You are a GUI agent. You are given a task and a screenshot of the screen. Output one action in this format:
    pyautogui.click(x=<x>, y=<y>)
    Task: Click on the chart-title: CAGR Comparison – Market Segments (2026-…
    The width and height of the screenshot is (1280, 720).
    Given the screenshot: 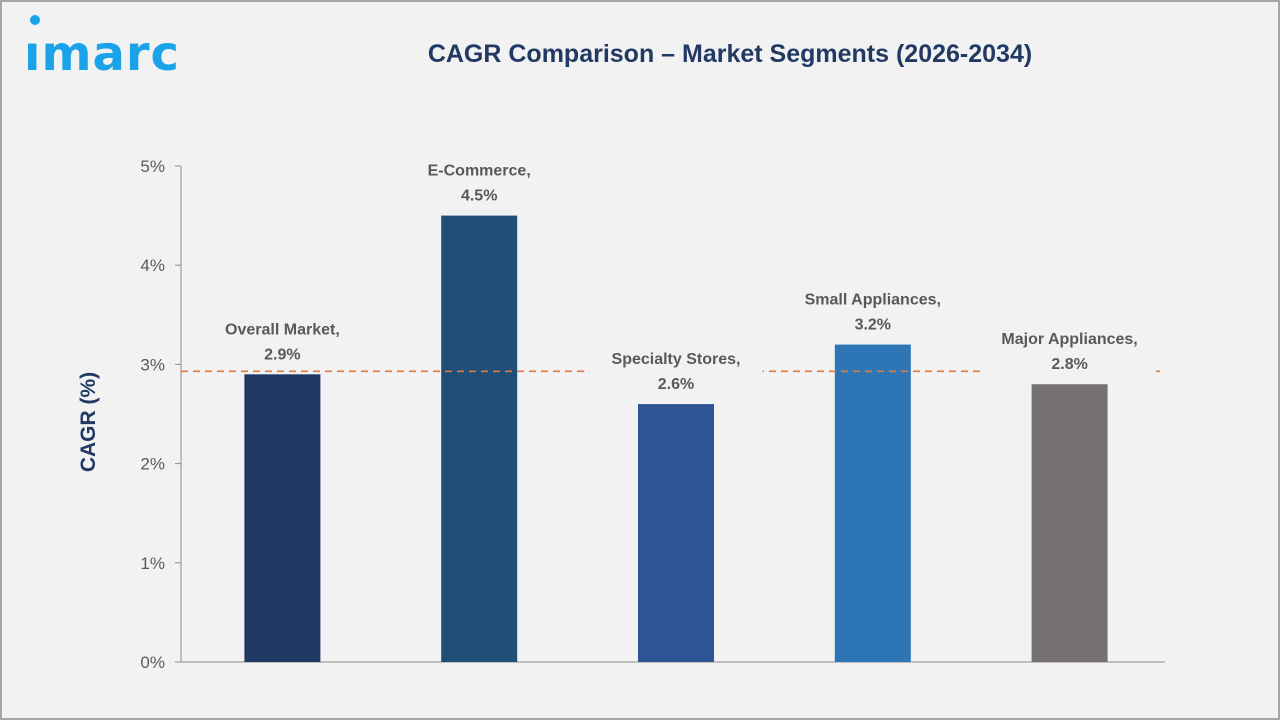 What is the action you would take?
    pyautogui.click(x=730, y=54)
    